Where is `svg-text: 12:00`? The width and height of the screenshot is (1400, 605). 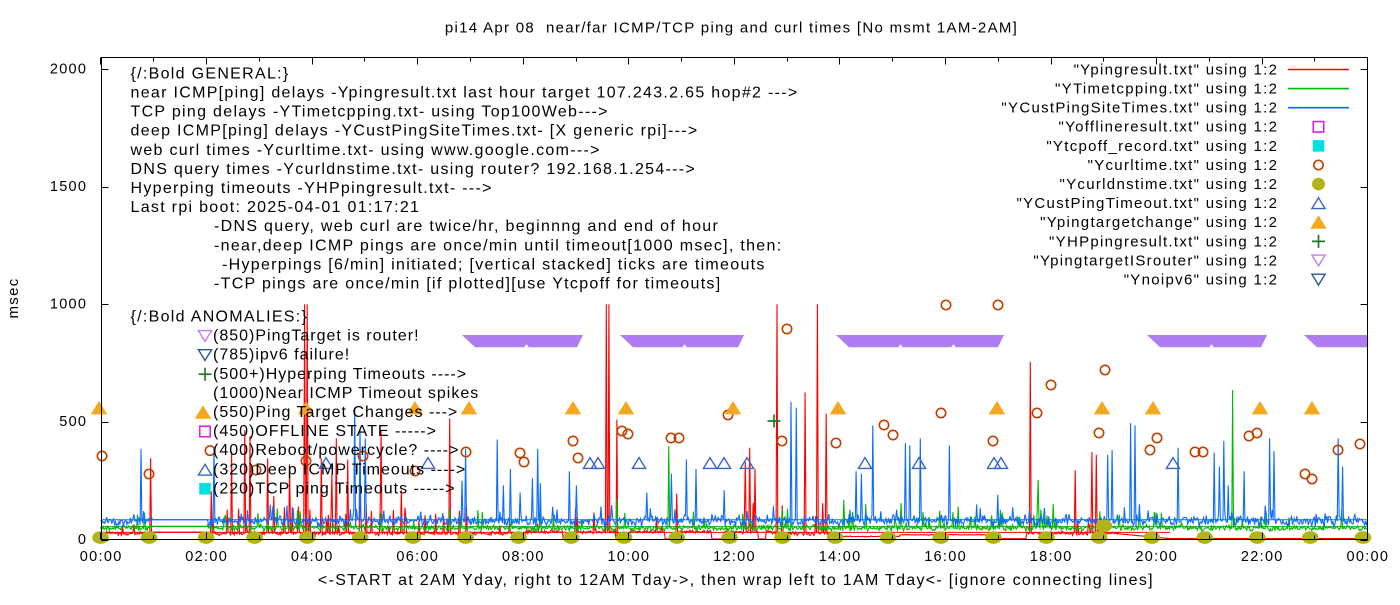 svg-text: 12:00 is located at coordinates (734, 557).